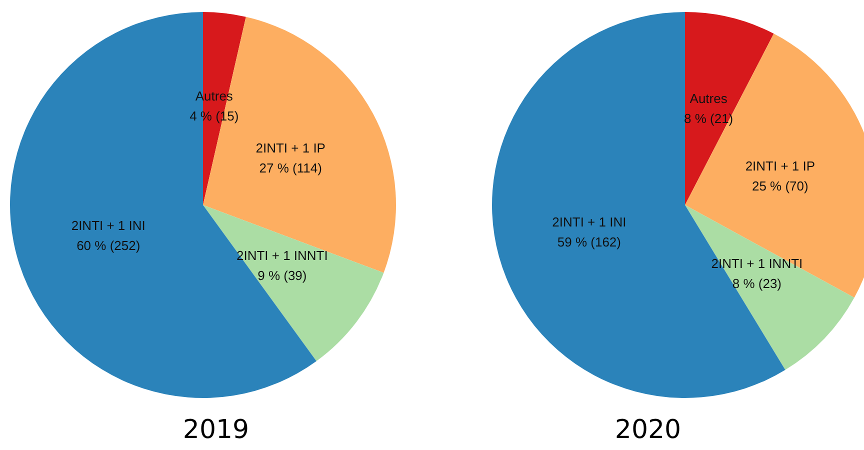 This screenshot has width=864, height=450. I want to click on data-label: 9 % (39), so click(282, 275).